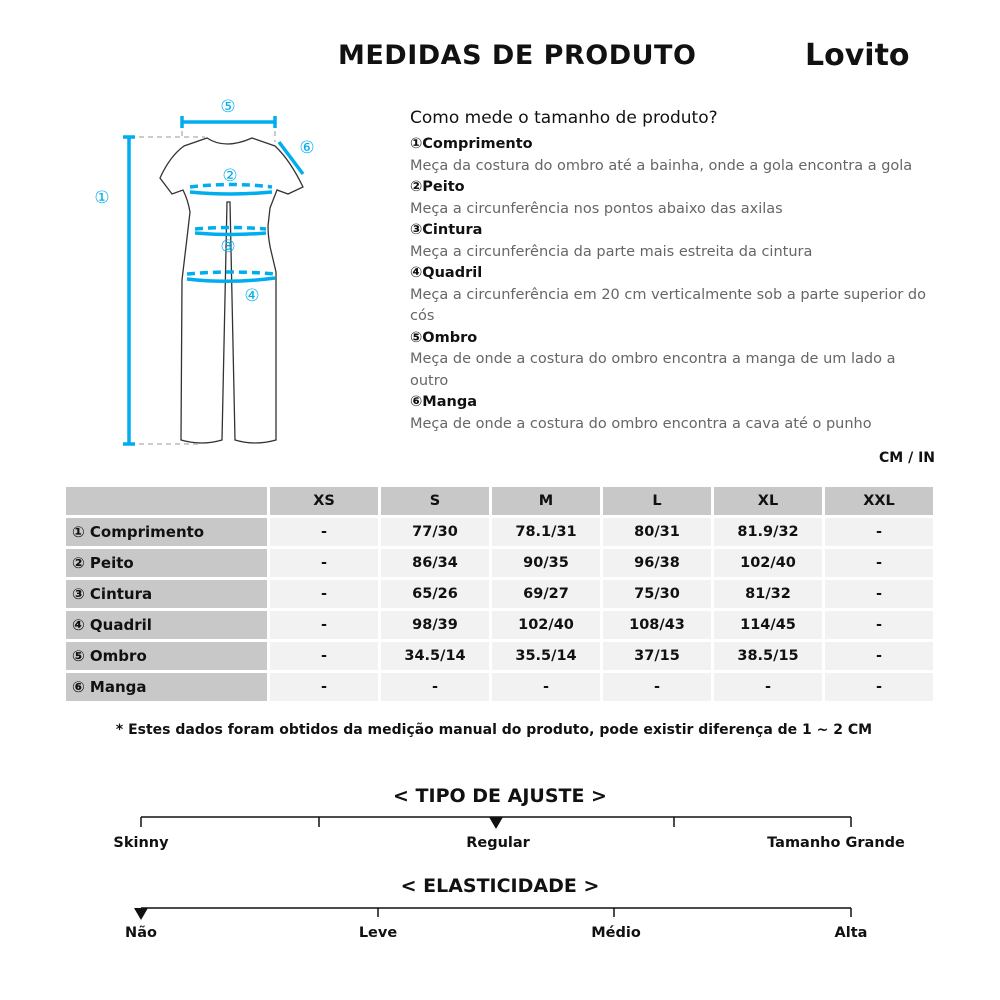 Image resolution: width=1000 pixels, height=1000 pixels. Describe the element at coordinates (435, 594) in the screenshot. I see `table-cell: 65/26` at that location.